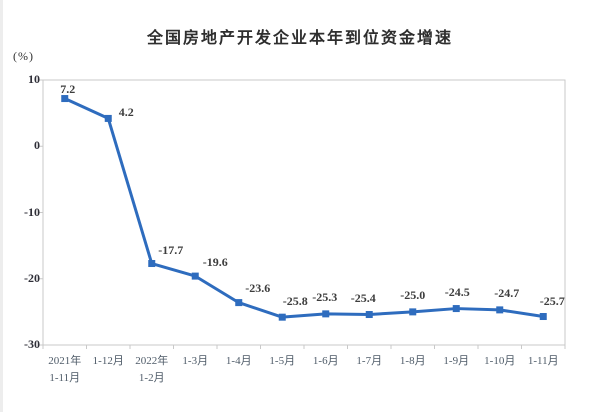  Describe the element at coordinates (32, 344) in the screenshot. I see `y-axis-tick-label: -30` at that location.